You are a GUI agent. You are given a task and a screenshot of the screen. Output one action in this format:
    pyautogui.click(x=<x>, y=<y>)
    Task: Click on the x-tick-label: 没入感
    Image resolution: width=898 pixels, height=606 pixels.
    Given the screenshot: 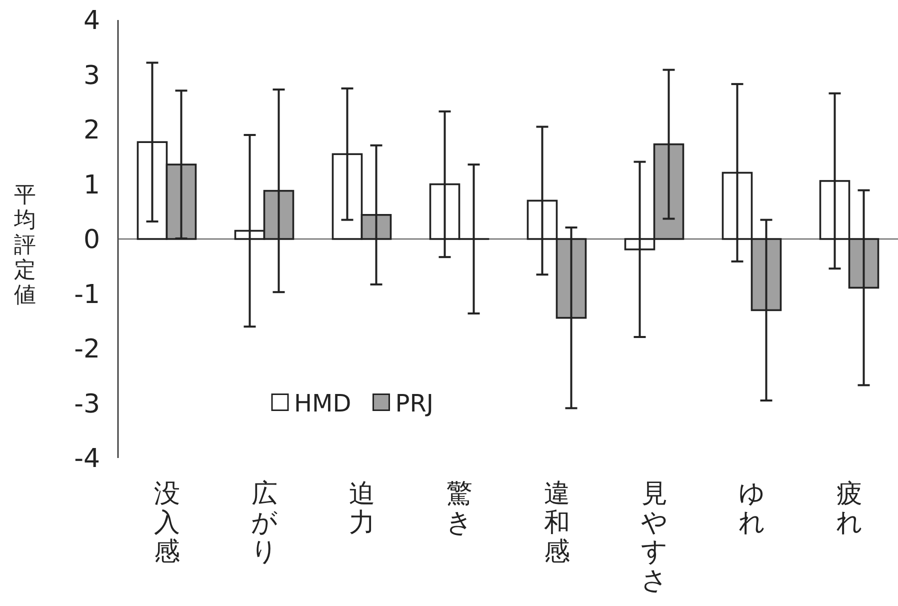 What is the action you would take?
    pyautogui.click(x=167, y=523)
    